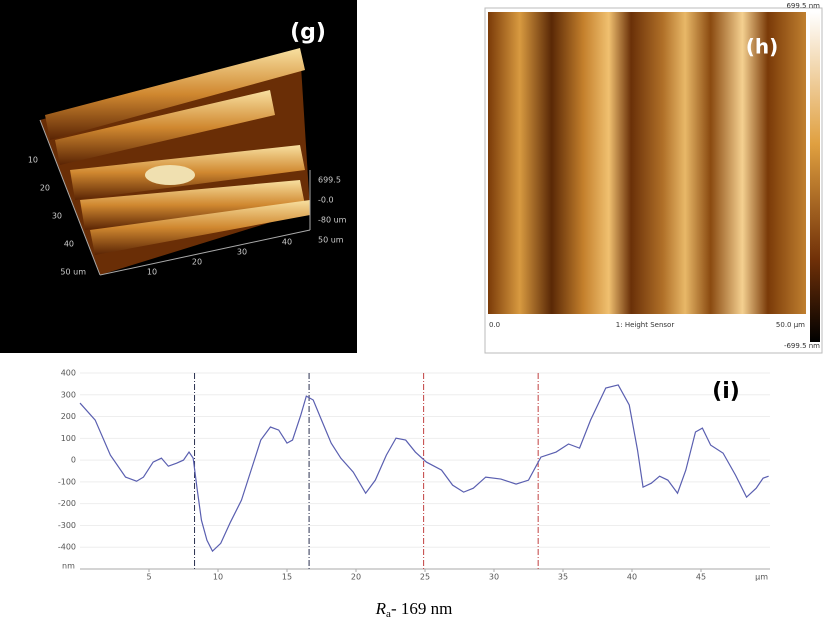  I want to click on caption-text: - 169 nm, so click(421, 608).